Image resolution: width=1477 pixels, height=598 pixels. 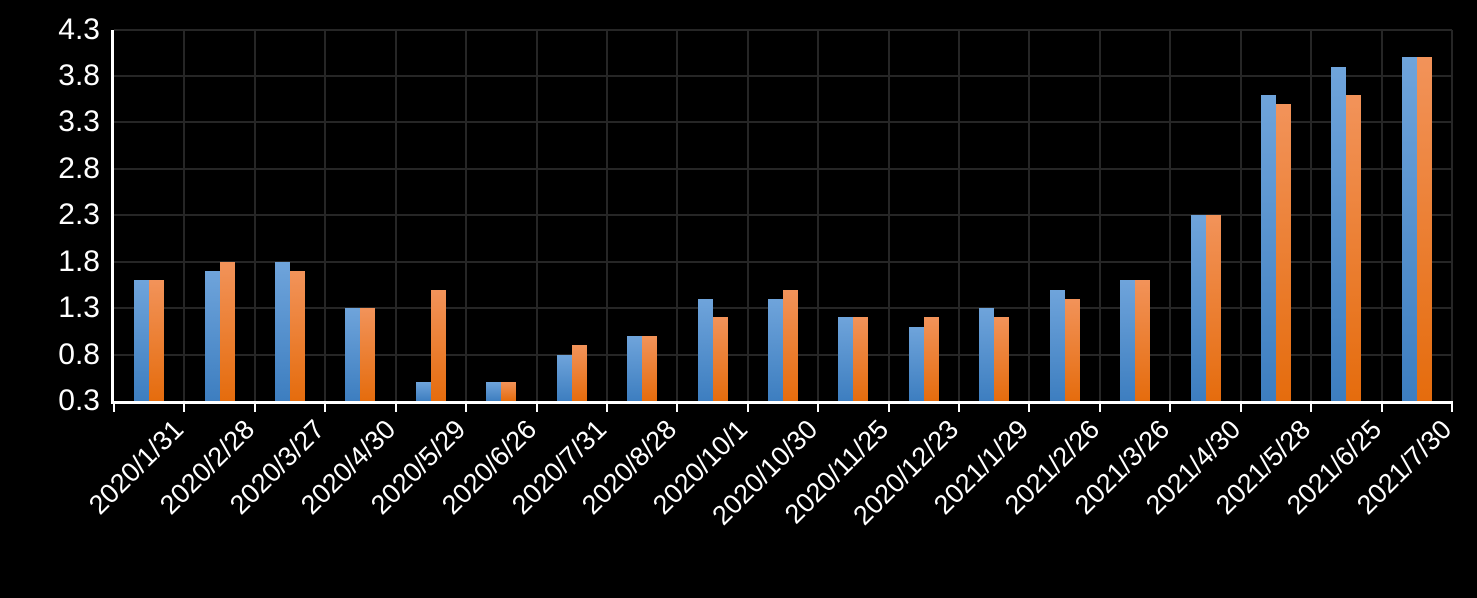 I want to click on y-axis, so click(x=112, y=216).